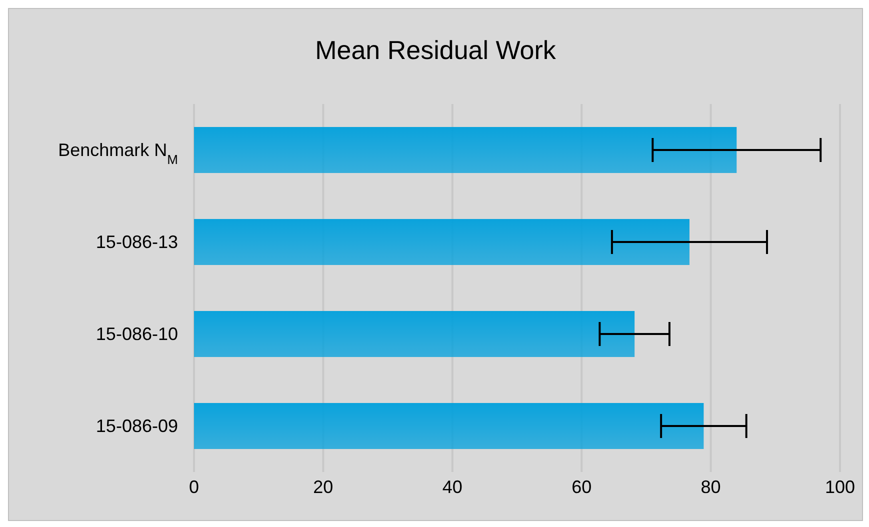 This screenshot has height=527, width=869. What do you see at coordinates (435, 50) in the screenshot?
I see `chart-title: Mean Residual Work` at bounding box center [435, 50].